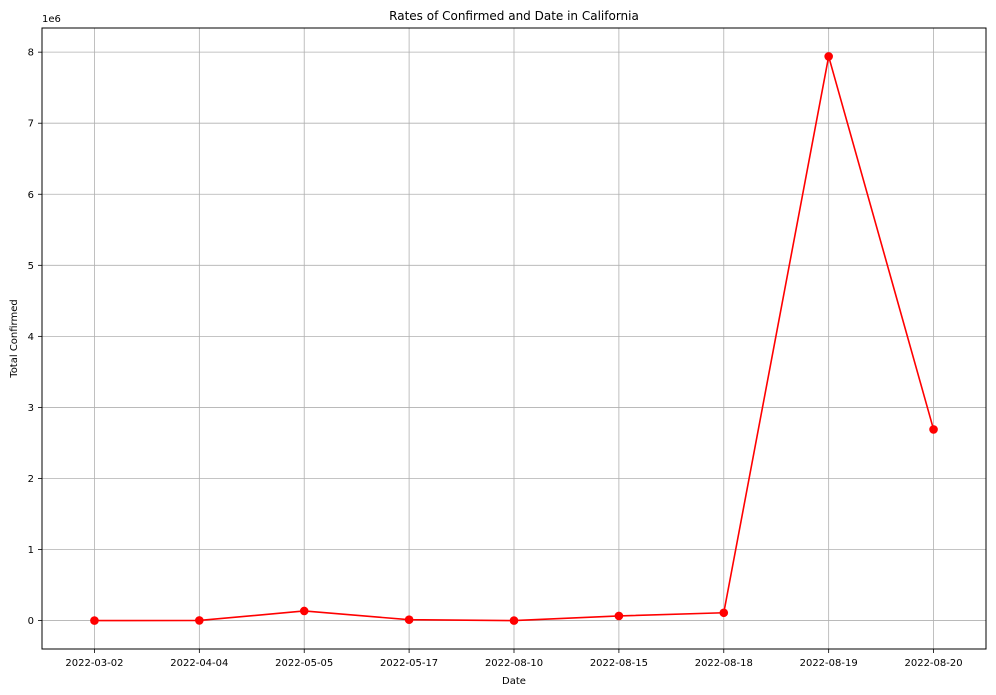 The width and height of the screenshot is (996, 695). What do you see at coordinates (409, 663) in the screenshot?
I see `x-tick-label: 2022-05-17` at bounding box center [409, 663].